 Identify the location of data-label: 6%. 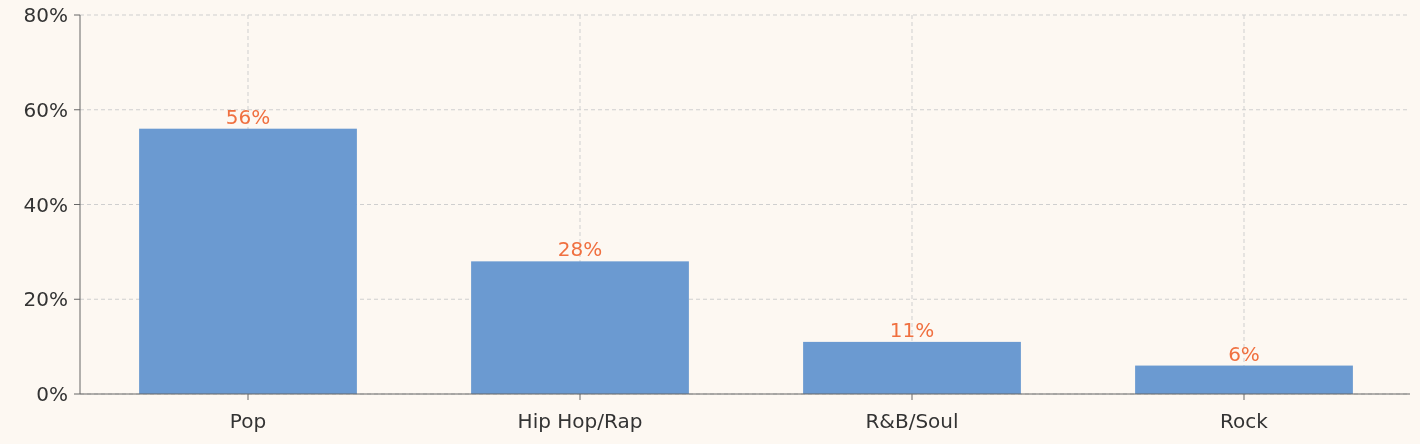
(1244, 353).